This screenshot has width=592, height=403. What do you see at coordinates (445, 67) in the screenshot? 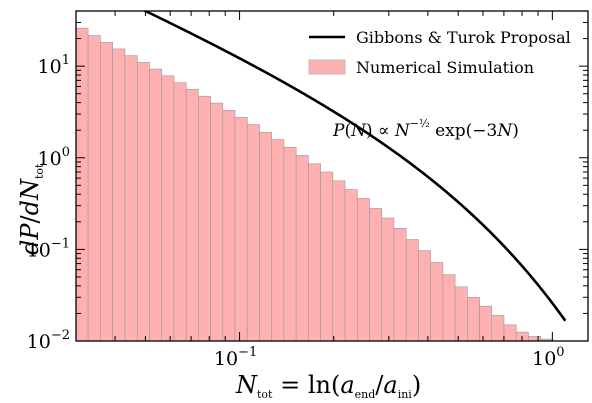
I see `legend-label-hist: Numerical Simulation` at bounding box center [445, 67].